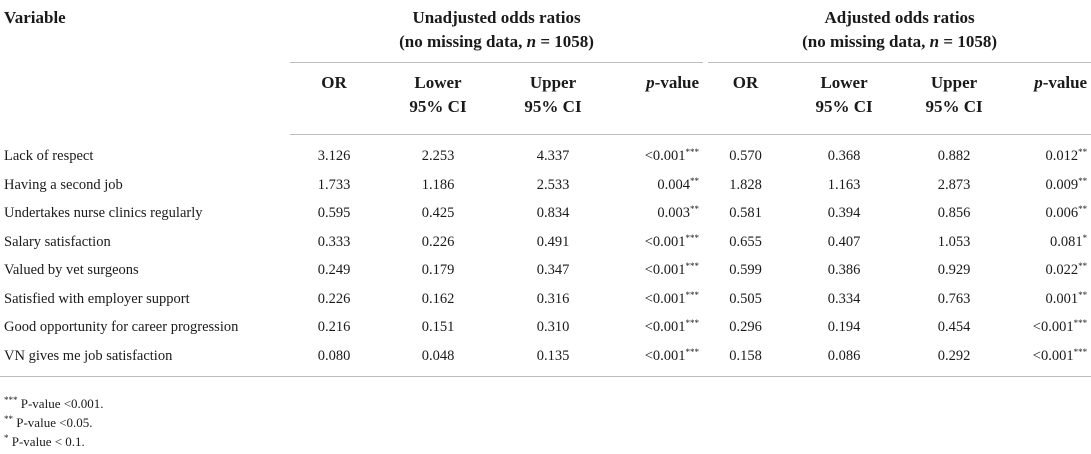 The height and width of the screenshot is (454, 1091). Describe the element at coordinates (438, 327) in the screenshot. I see `lower-ci-unadjusted: 0.151` at that location.